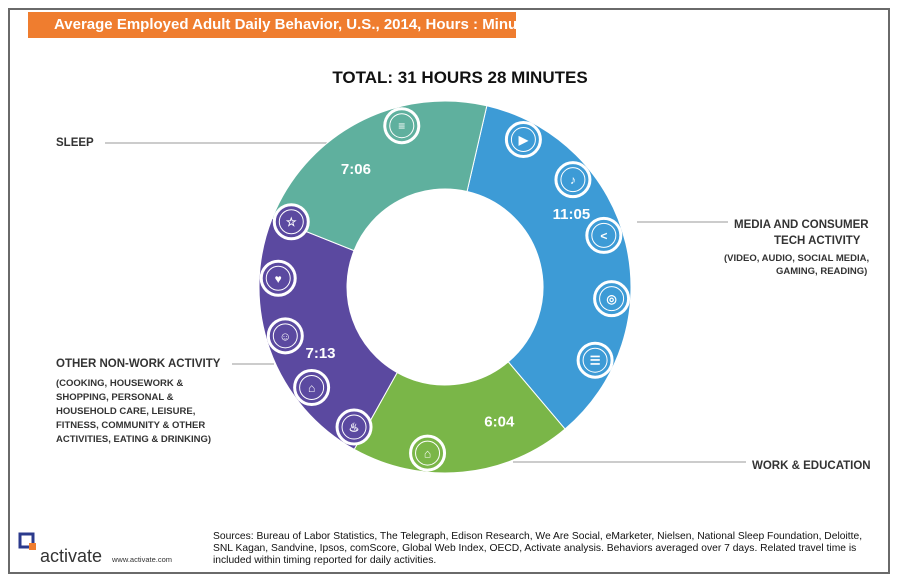 Image resolution: width=900 pixels, height=584 pixels. I want to click on media-value-label: 11:05, so click(572, 214).